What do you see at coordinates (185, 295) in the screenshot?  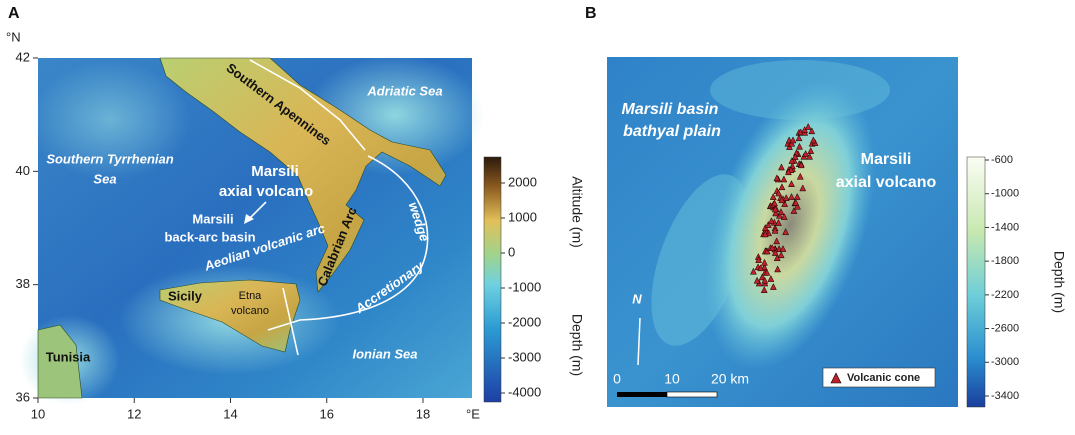 I see `map-label: Sicily` at bounding box center [185, 295].